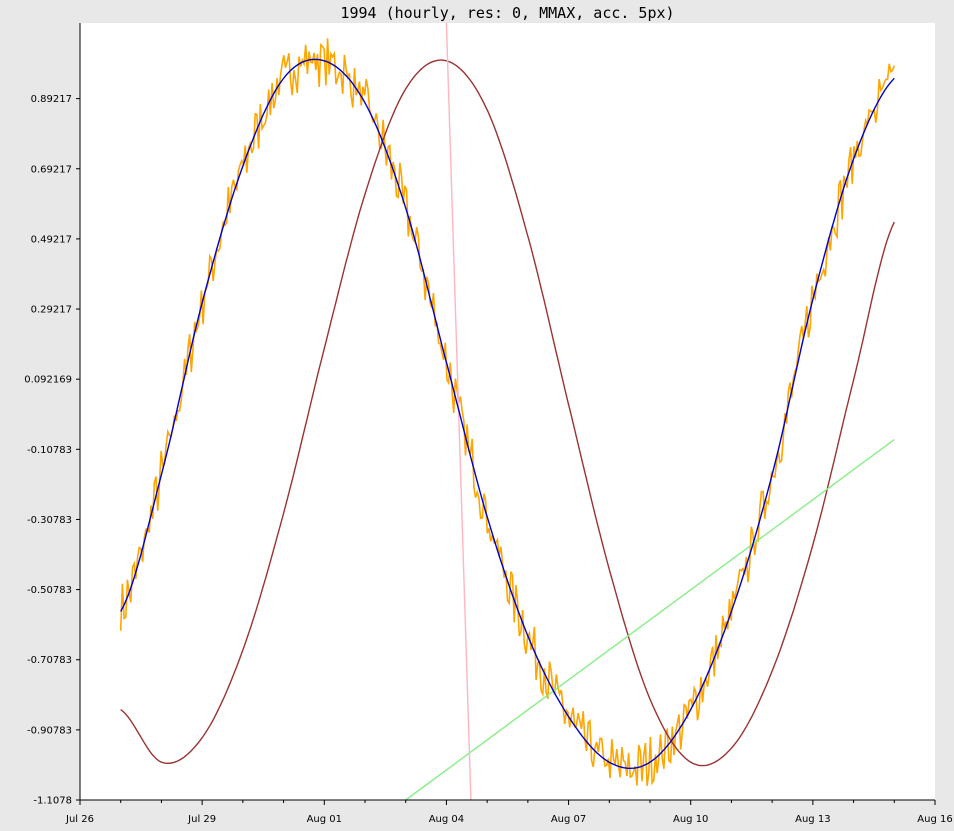 This screenshot has height=831, width=954. I want to click on y-tick-label: -0.50783, so click(49, 590).